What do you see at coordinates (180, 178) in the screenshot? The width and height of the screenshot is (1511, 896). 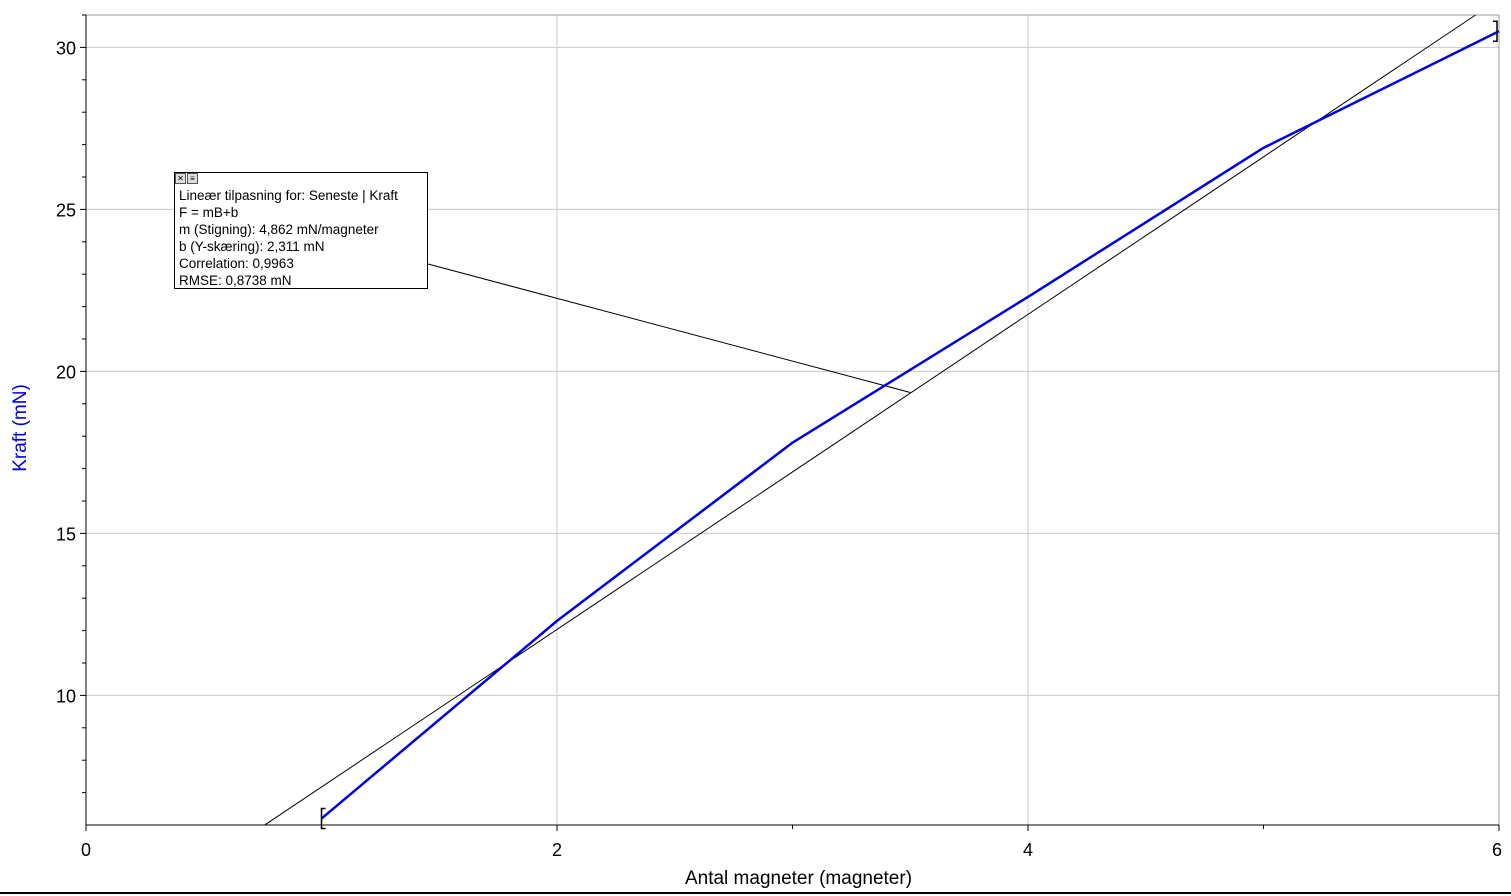 I see `close-icon: ✕` at bounding box center [180, 178].